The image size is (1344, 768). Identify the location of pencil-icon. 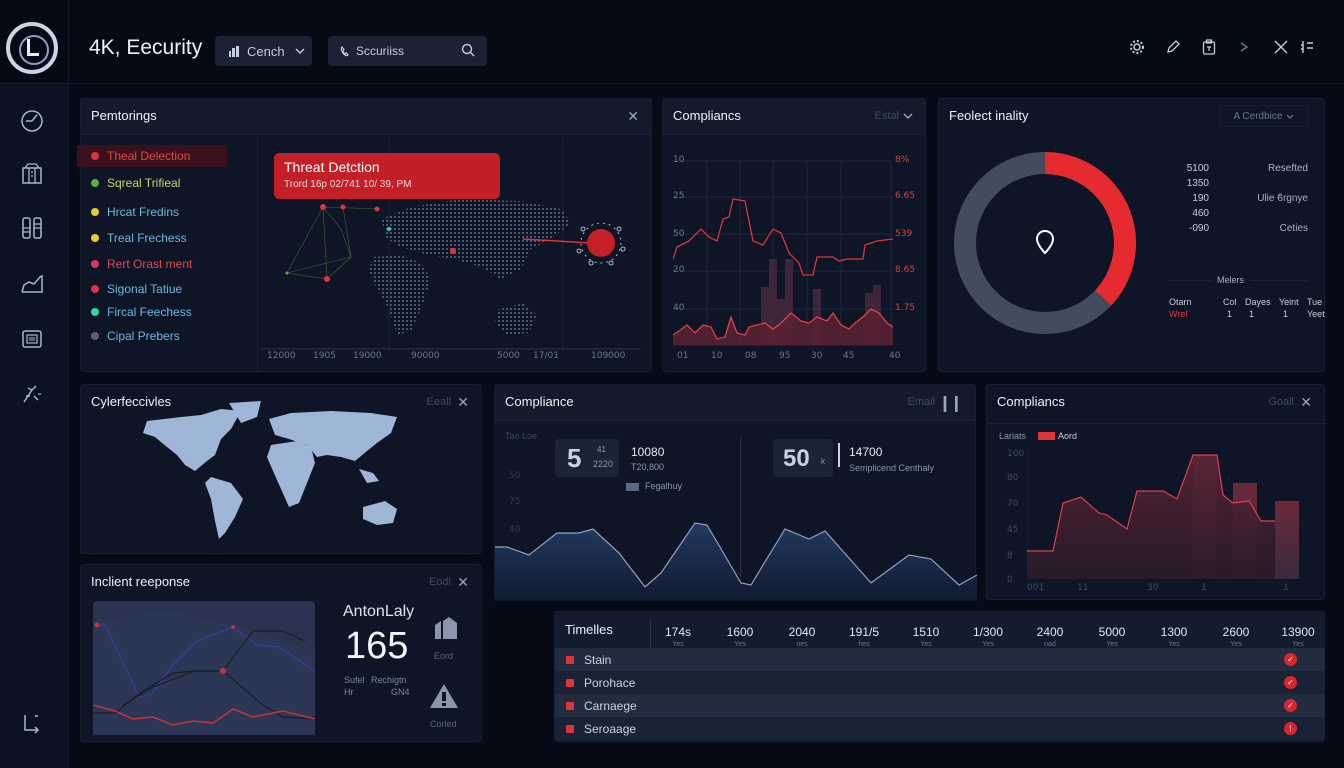
(1173, 47).